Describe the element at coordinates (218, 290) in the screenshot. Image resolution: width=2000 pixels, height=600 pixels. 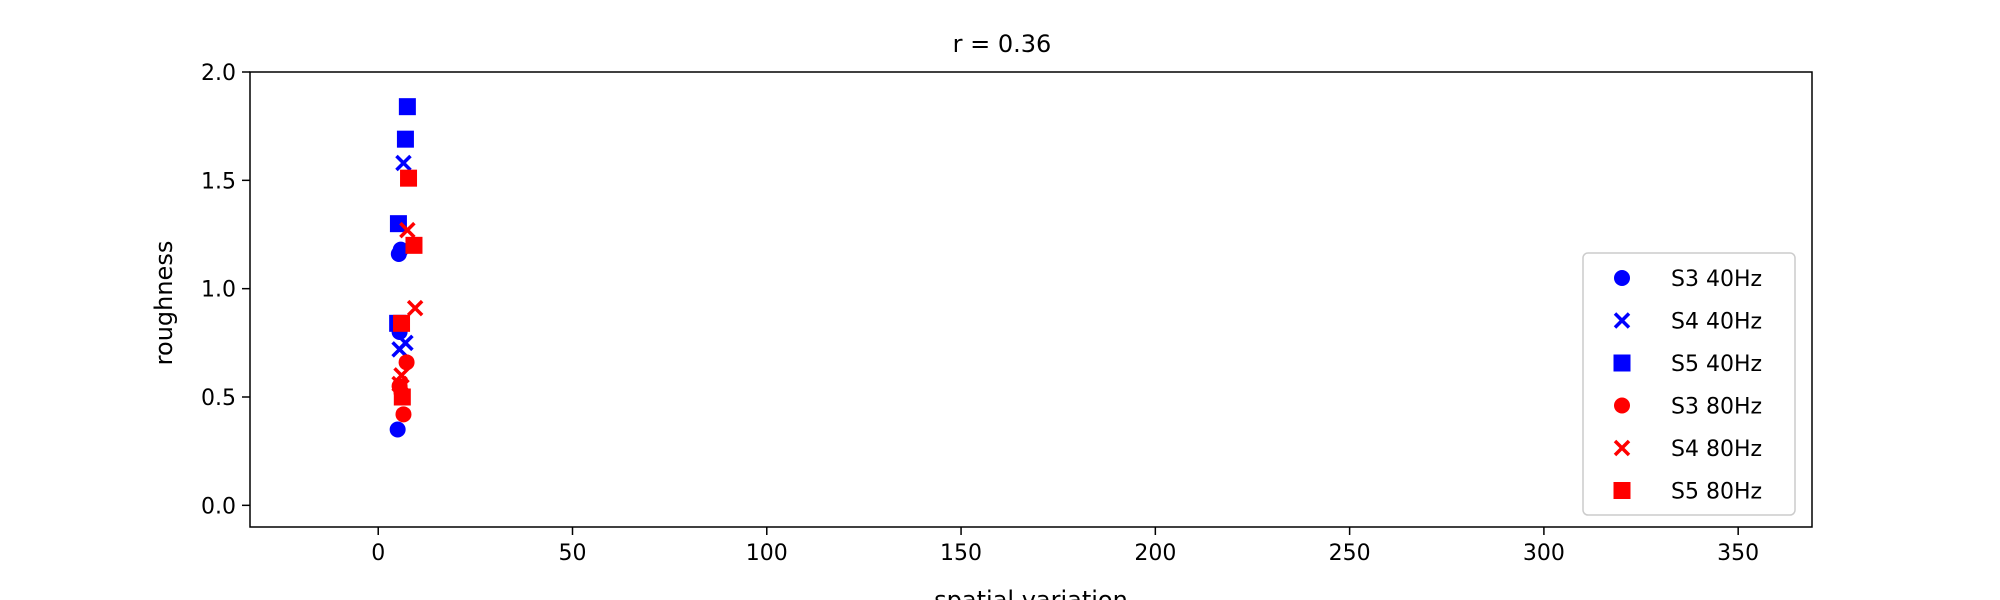
I see `y-tick-label: 1.0` at that location.